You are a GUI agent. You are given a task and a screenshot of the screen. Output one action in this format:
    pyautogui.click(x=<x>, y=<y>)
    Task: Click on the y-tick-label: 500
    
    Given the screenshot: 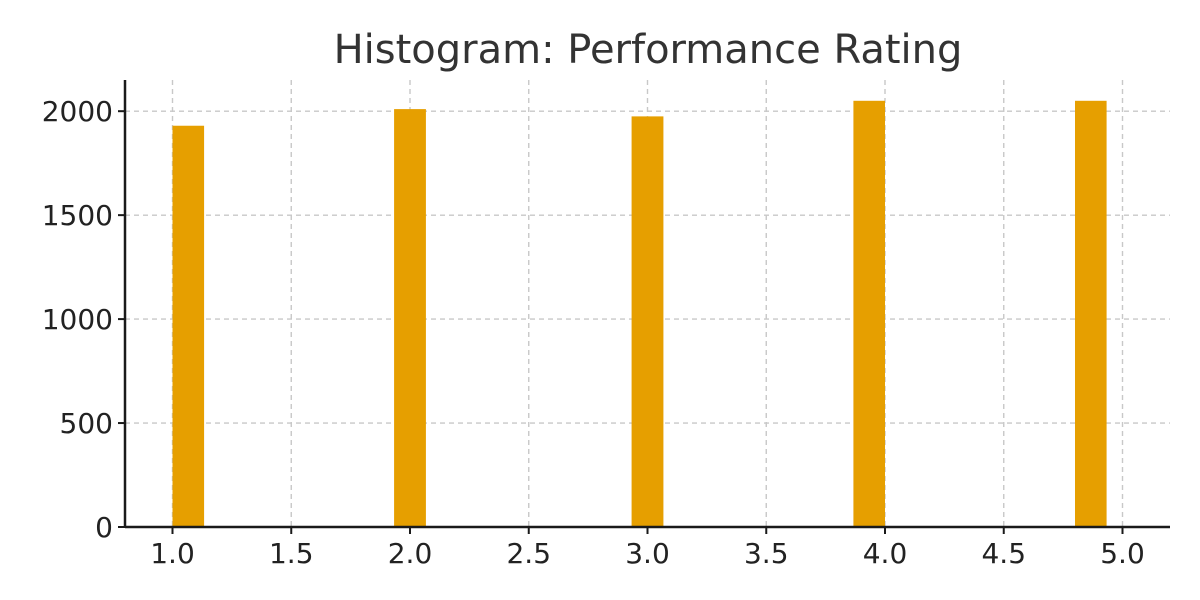 What is the action you would take?
    pyautogui.click(x=86, y=423)
    